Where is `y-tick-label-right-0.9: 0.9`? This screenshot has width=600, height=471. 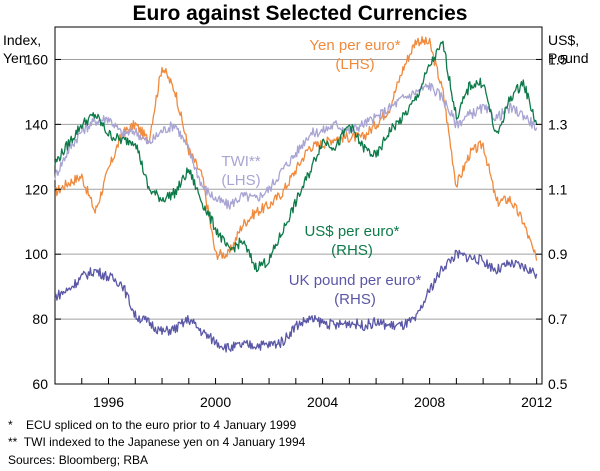
y-tick-label-right-0.9: 0.9 is located at coordinates (558, 254).